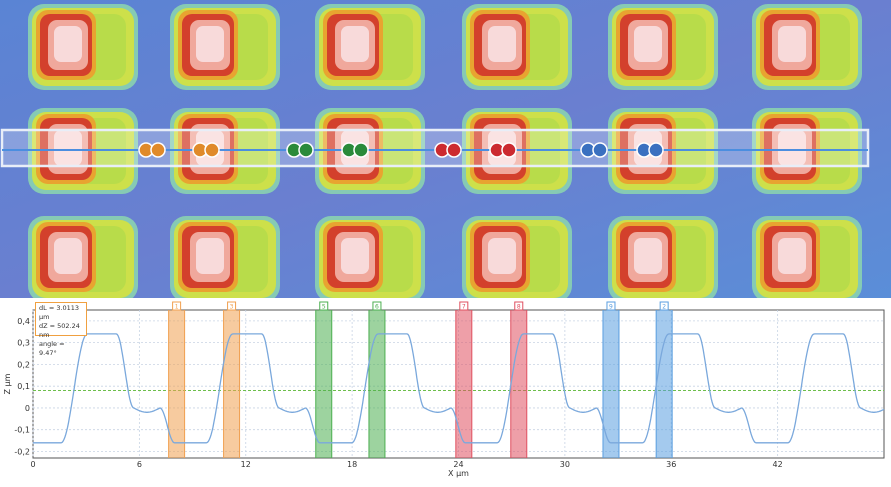 The width and height of the screenshot is (891, 487). Describe the element at coordinates (22, 451) in the screenshot. I see `y-tick-label: -0,2` at that location.